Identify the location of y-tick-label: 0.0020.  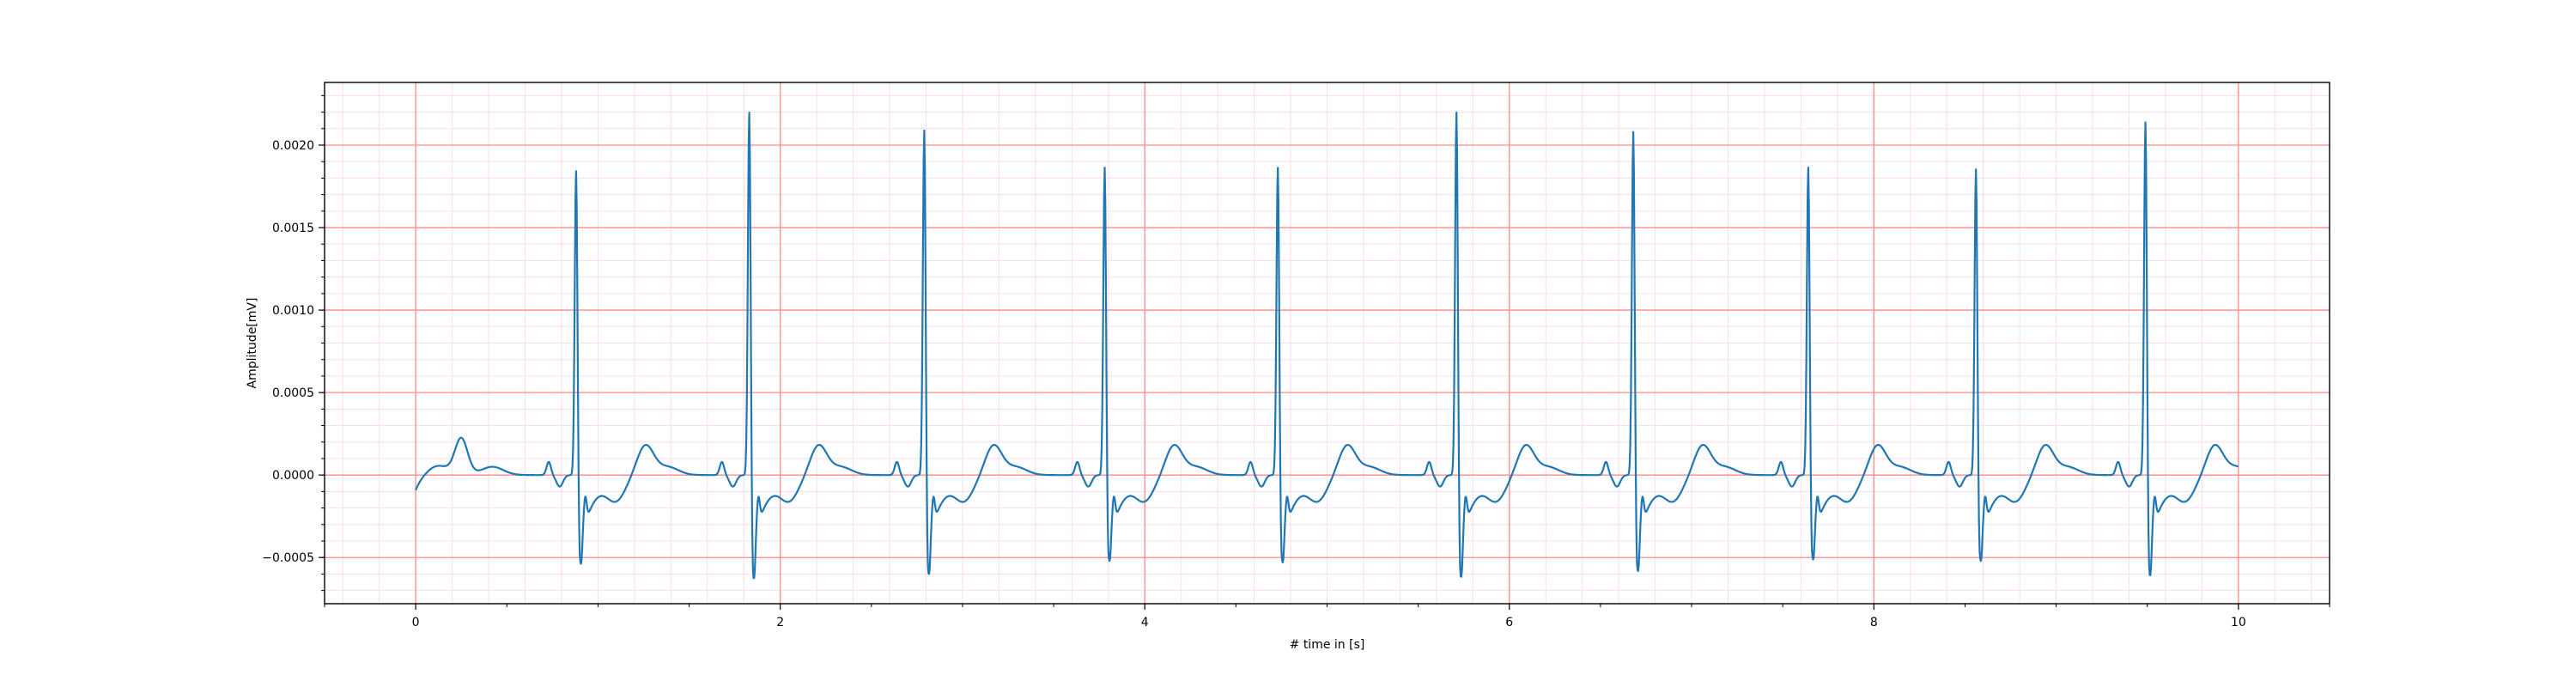
(293, 146).